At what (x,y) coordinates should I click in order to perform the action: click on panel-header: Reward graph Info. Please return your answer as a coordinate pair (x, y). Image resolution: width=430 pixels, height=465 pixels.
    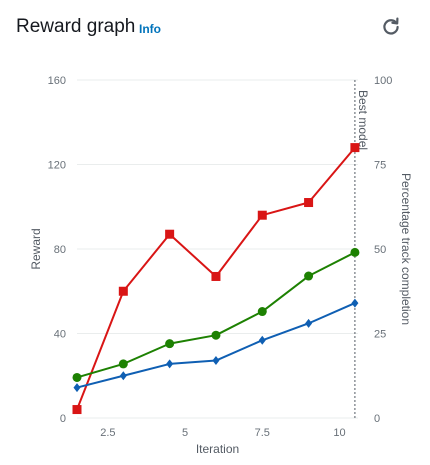
    Looking at the image, I should click on (215, 28).